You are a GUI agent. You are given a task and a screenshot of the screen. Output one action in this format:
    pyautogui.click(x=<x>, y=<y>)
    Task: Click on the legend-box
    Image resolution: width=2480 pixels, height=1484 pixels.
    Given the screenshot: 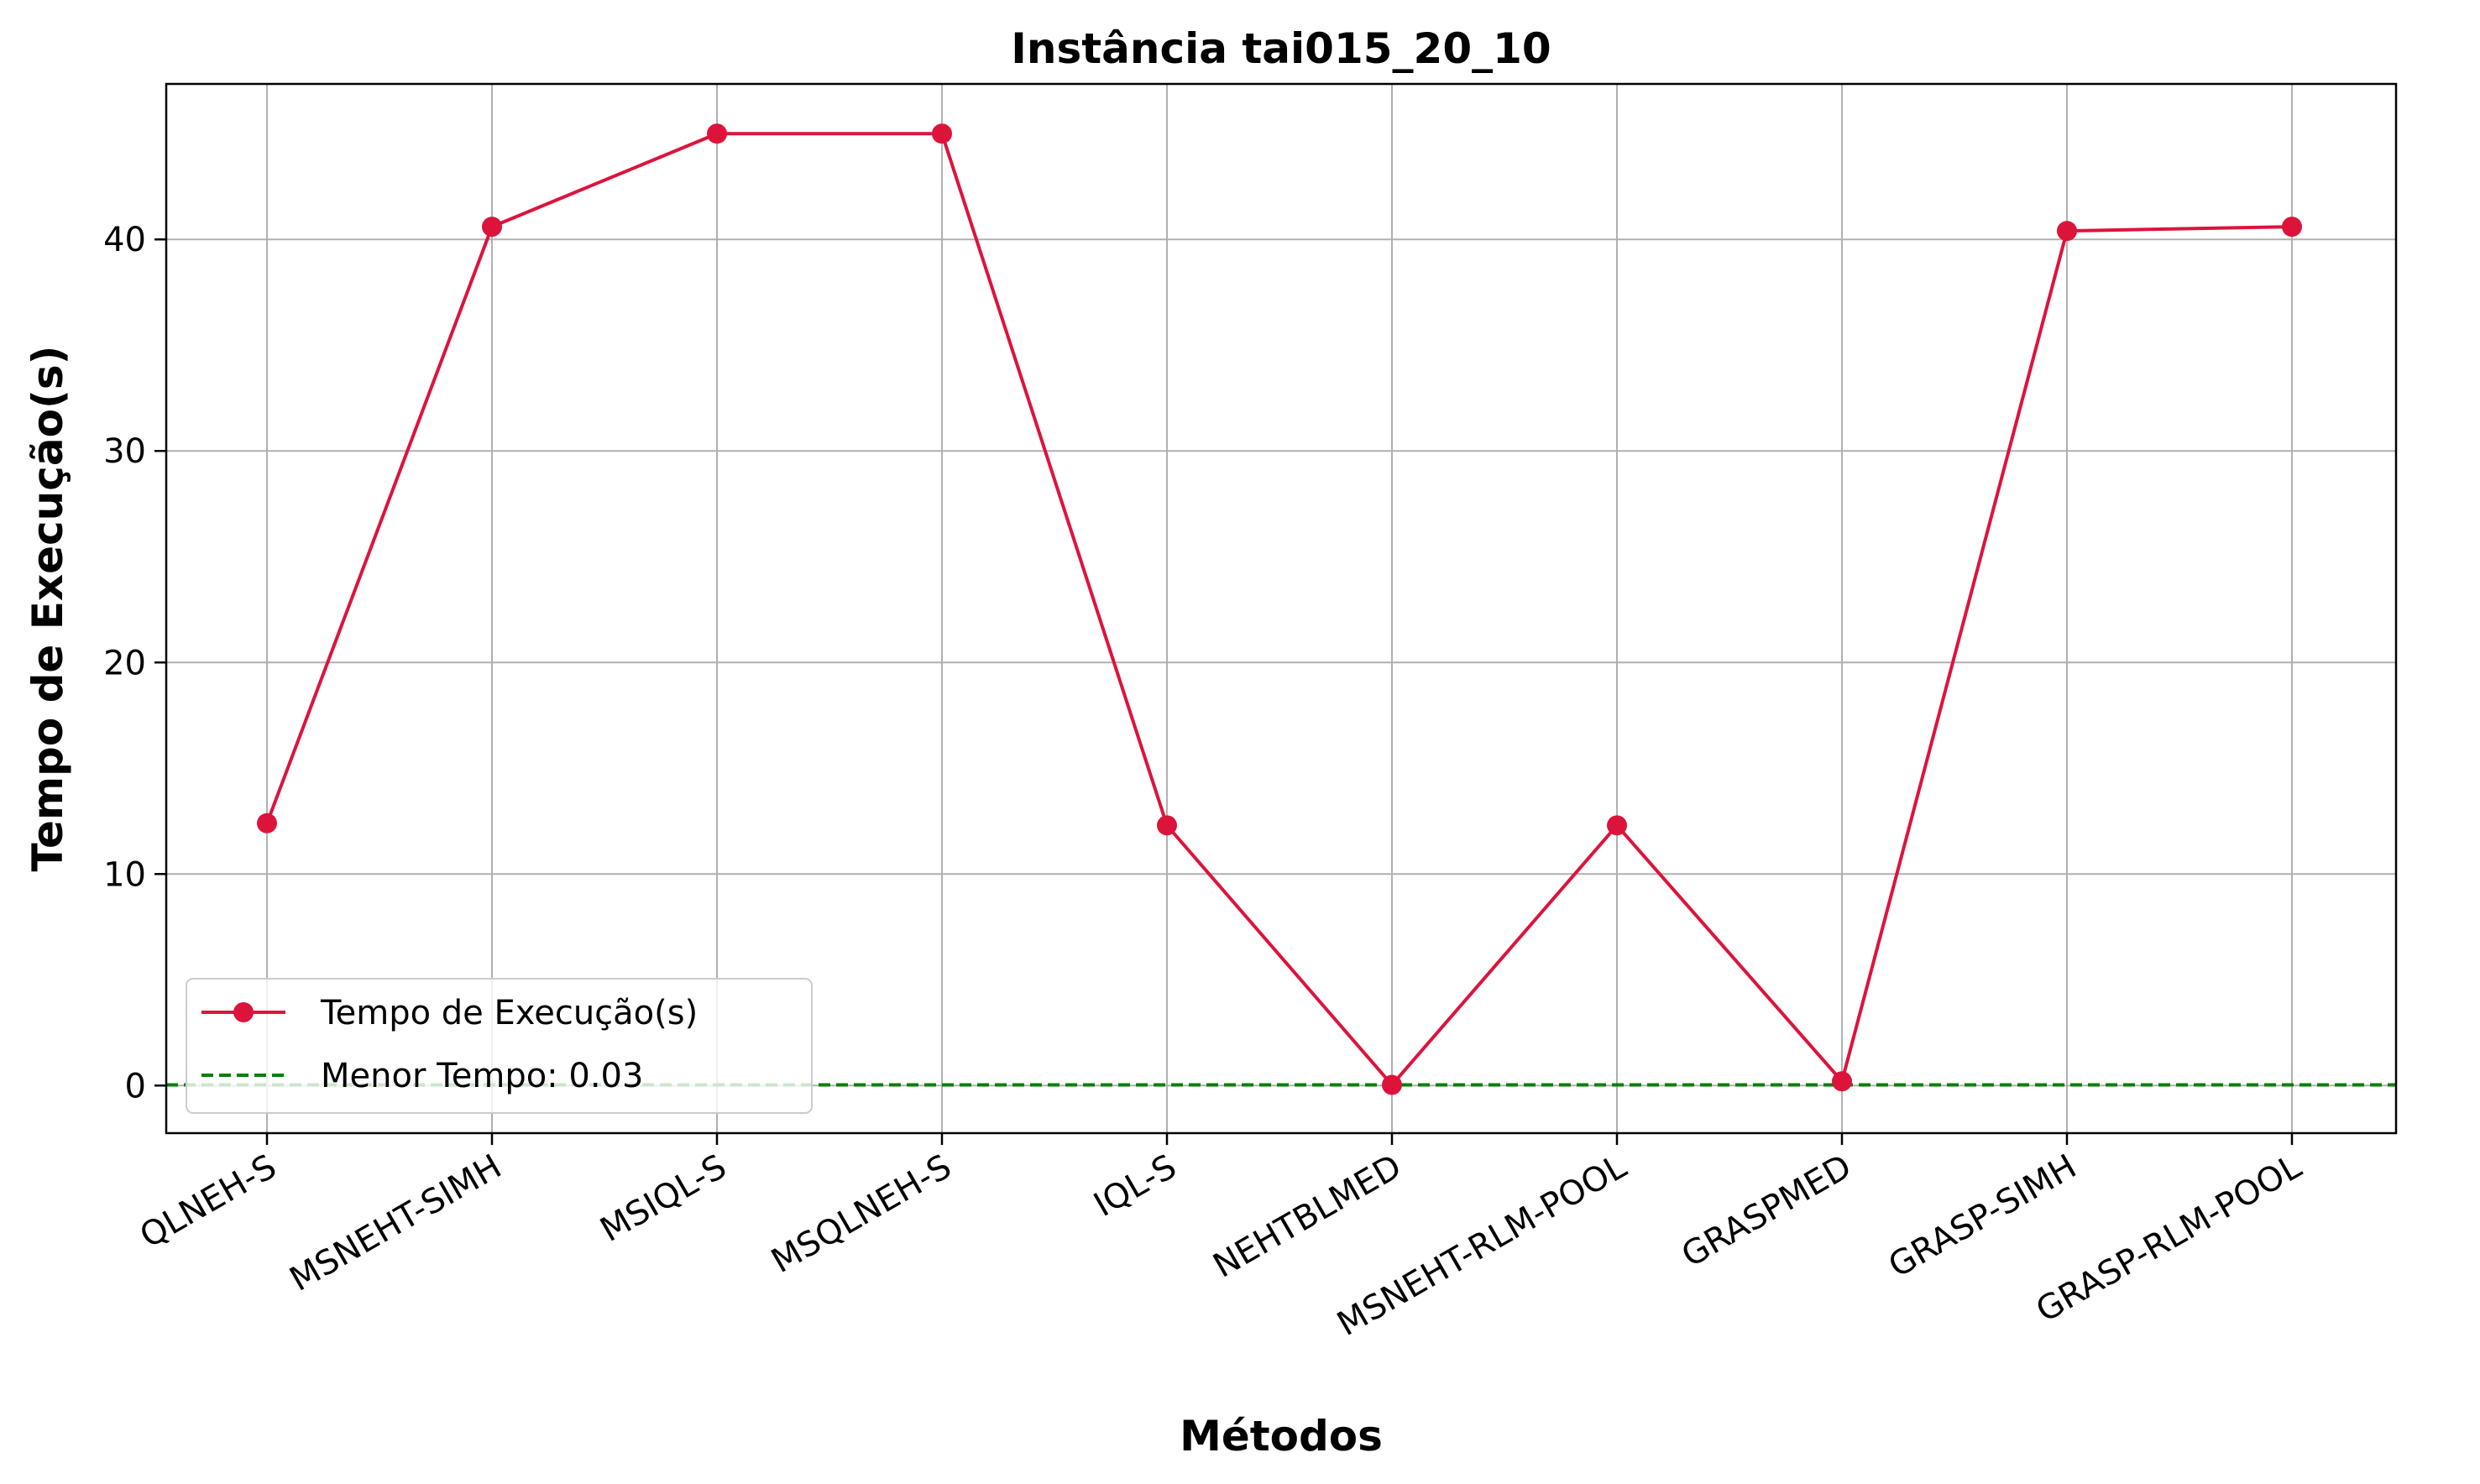 What is the action you would take?
    pyautogui.click(x=499, y=1046)
    